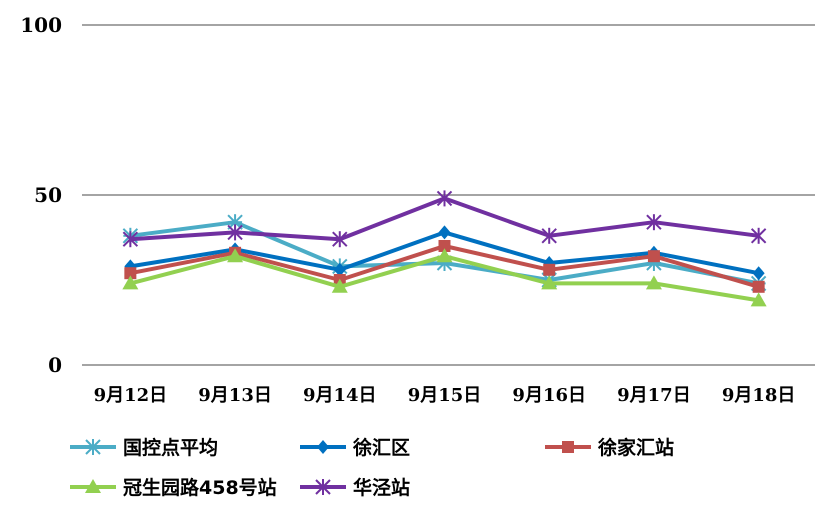  I want to click on x-tick-label: 9月17日, so click(654, 395).